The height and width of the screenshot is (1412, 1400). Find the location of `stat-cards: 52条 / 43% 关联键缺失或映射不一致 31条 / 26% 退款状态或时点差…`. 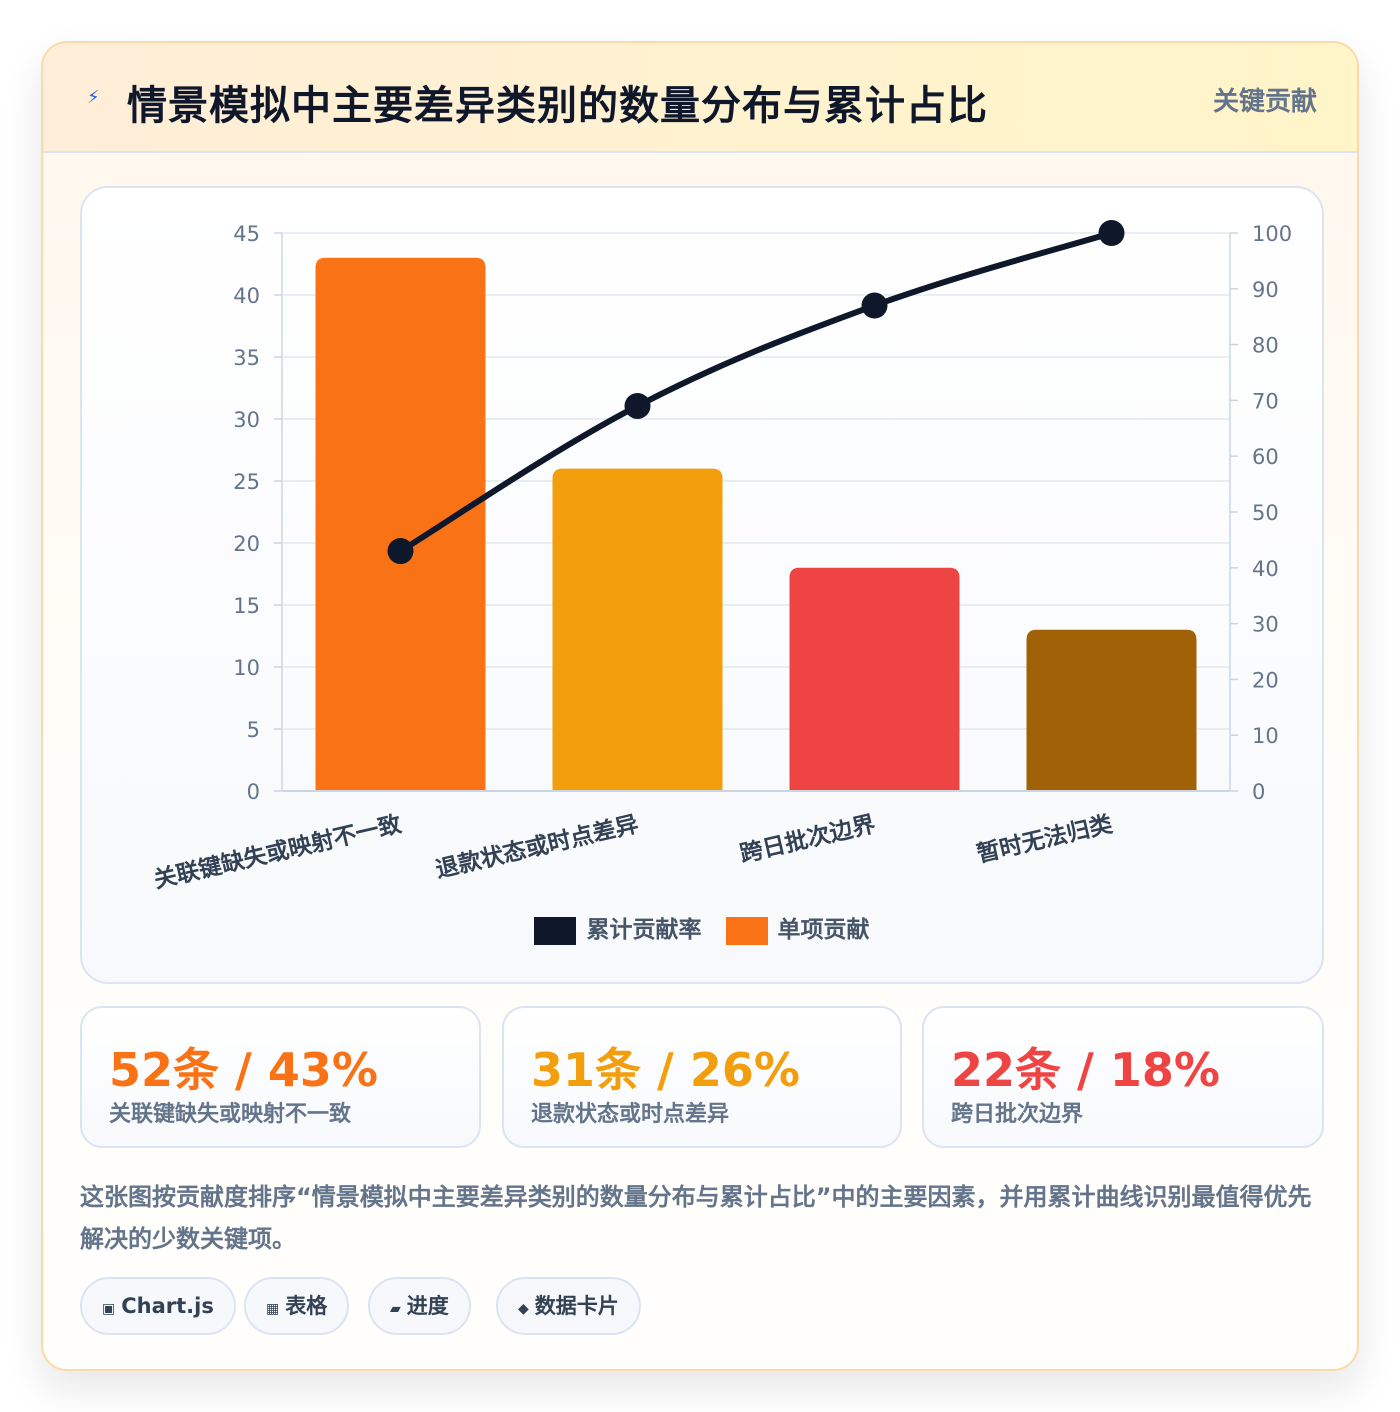

stat-cards: 52条 / 43% 关联键缺失或映射不一致 31条 / 26% 退款状态或时点差… is located at coordinates (702, 1077).